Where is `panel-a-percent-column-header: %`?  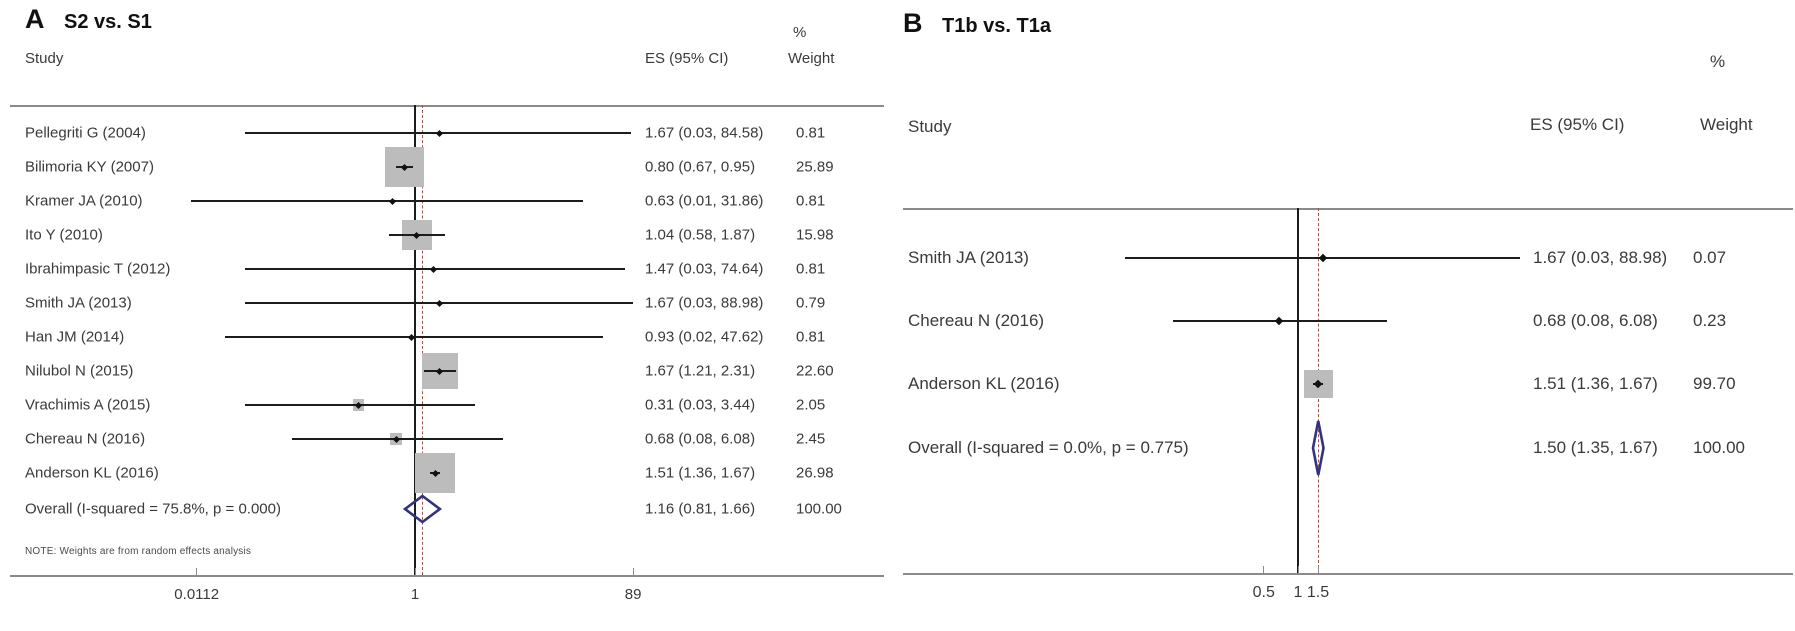
panel-a-percent-column-header: % is located at coordinates (800, 32).